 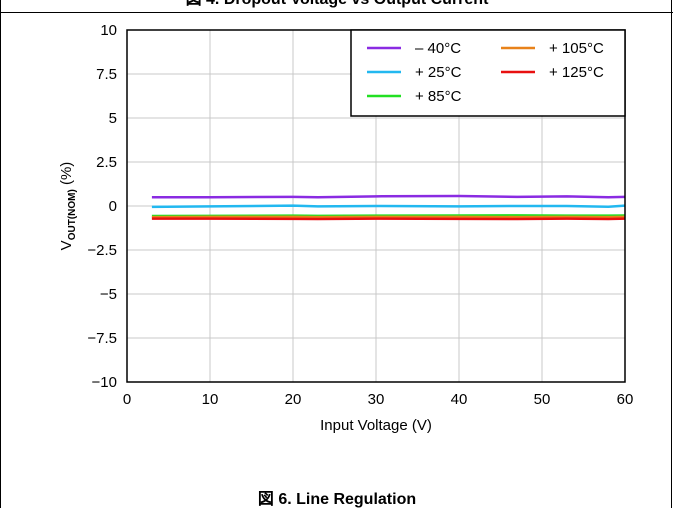 What do you see at coordinates (337, 500) in the screenshot?
I see `figure-caption: 図 6. Line Regulation` at bounding box center [337, 500].